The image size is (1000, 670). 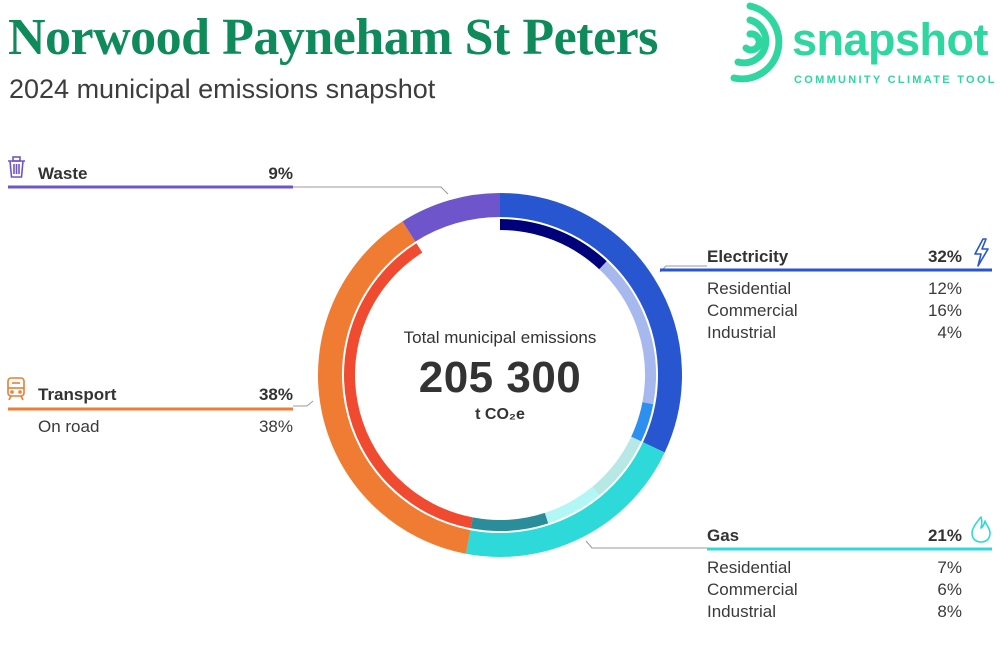 What do you see at coordinates (949, 567) in the screenshot?
I see `gas-residential-percent: 7%` at bounding box center [949, 567].